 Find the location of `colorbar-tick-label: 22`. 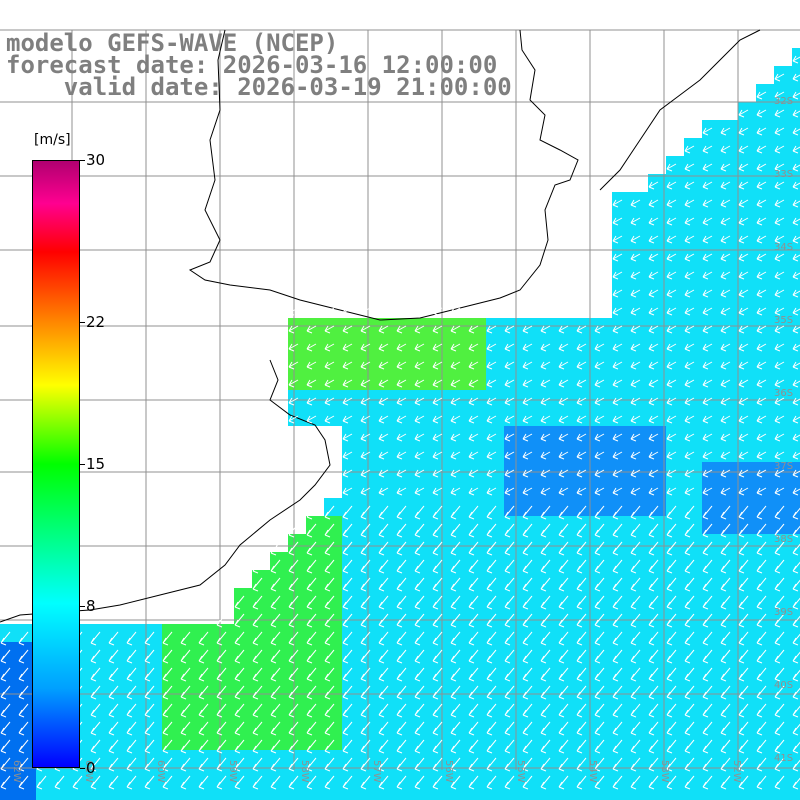

colorbar-tick-label: 22 is located at coordinates (96, 322).